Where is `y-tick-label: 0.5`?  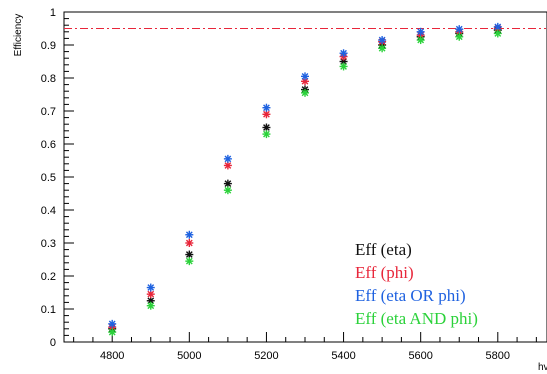 y-tick-label: 0.5 is located at coordinates (48, 178).